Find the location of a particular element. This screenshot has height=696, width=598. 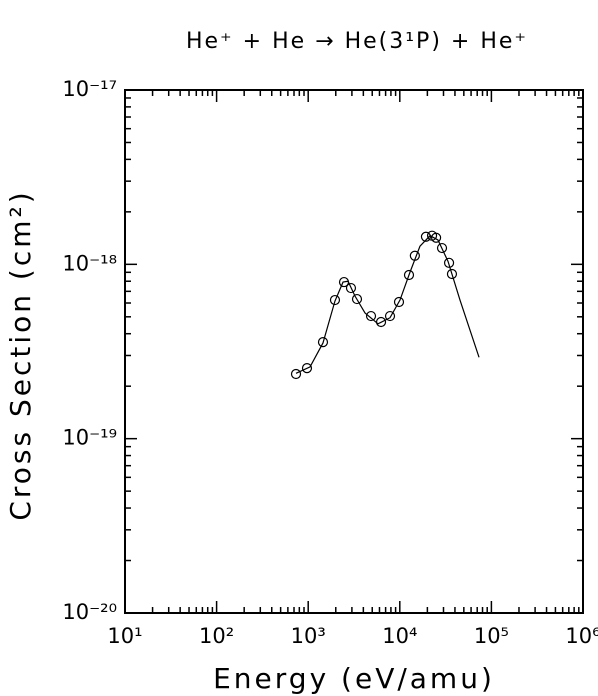

fit-line is located at coordinates (387, 304).